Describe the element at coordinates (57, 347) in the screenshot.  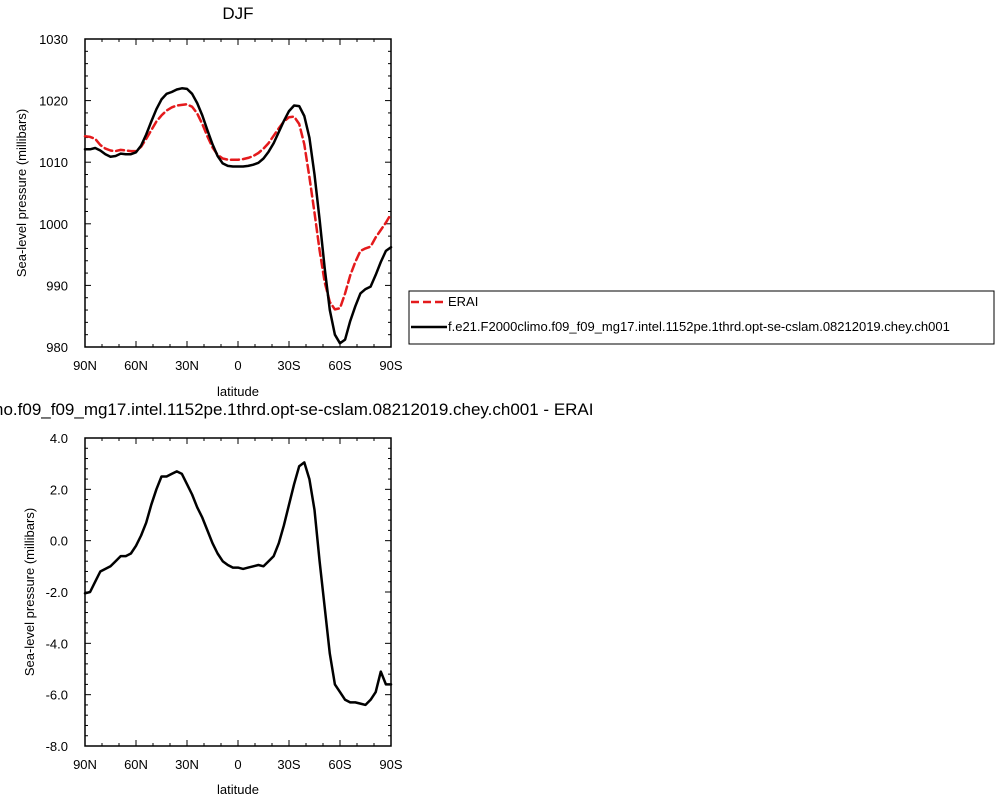
I see `top-y-tick-label: 980` at that location.